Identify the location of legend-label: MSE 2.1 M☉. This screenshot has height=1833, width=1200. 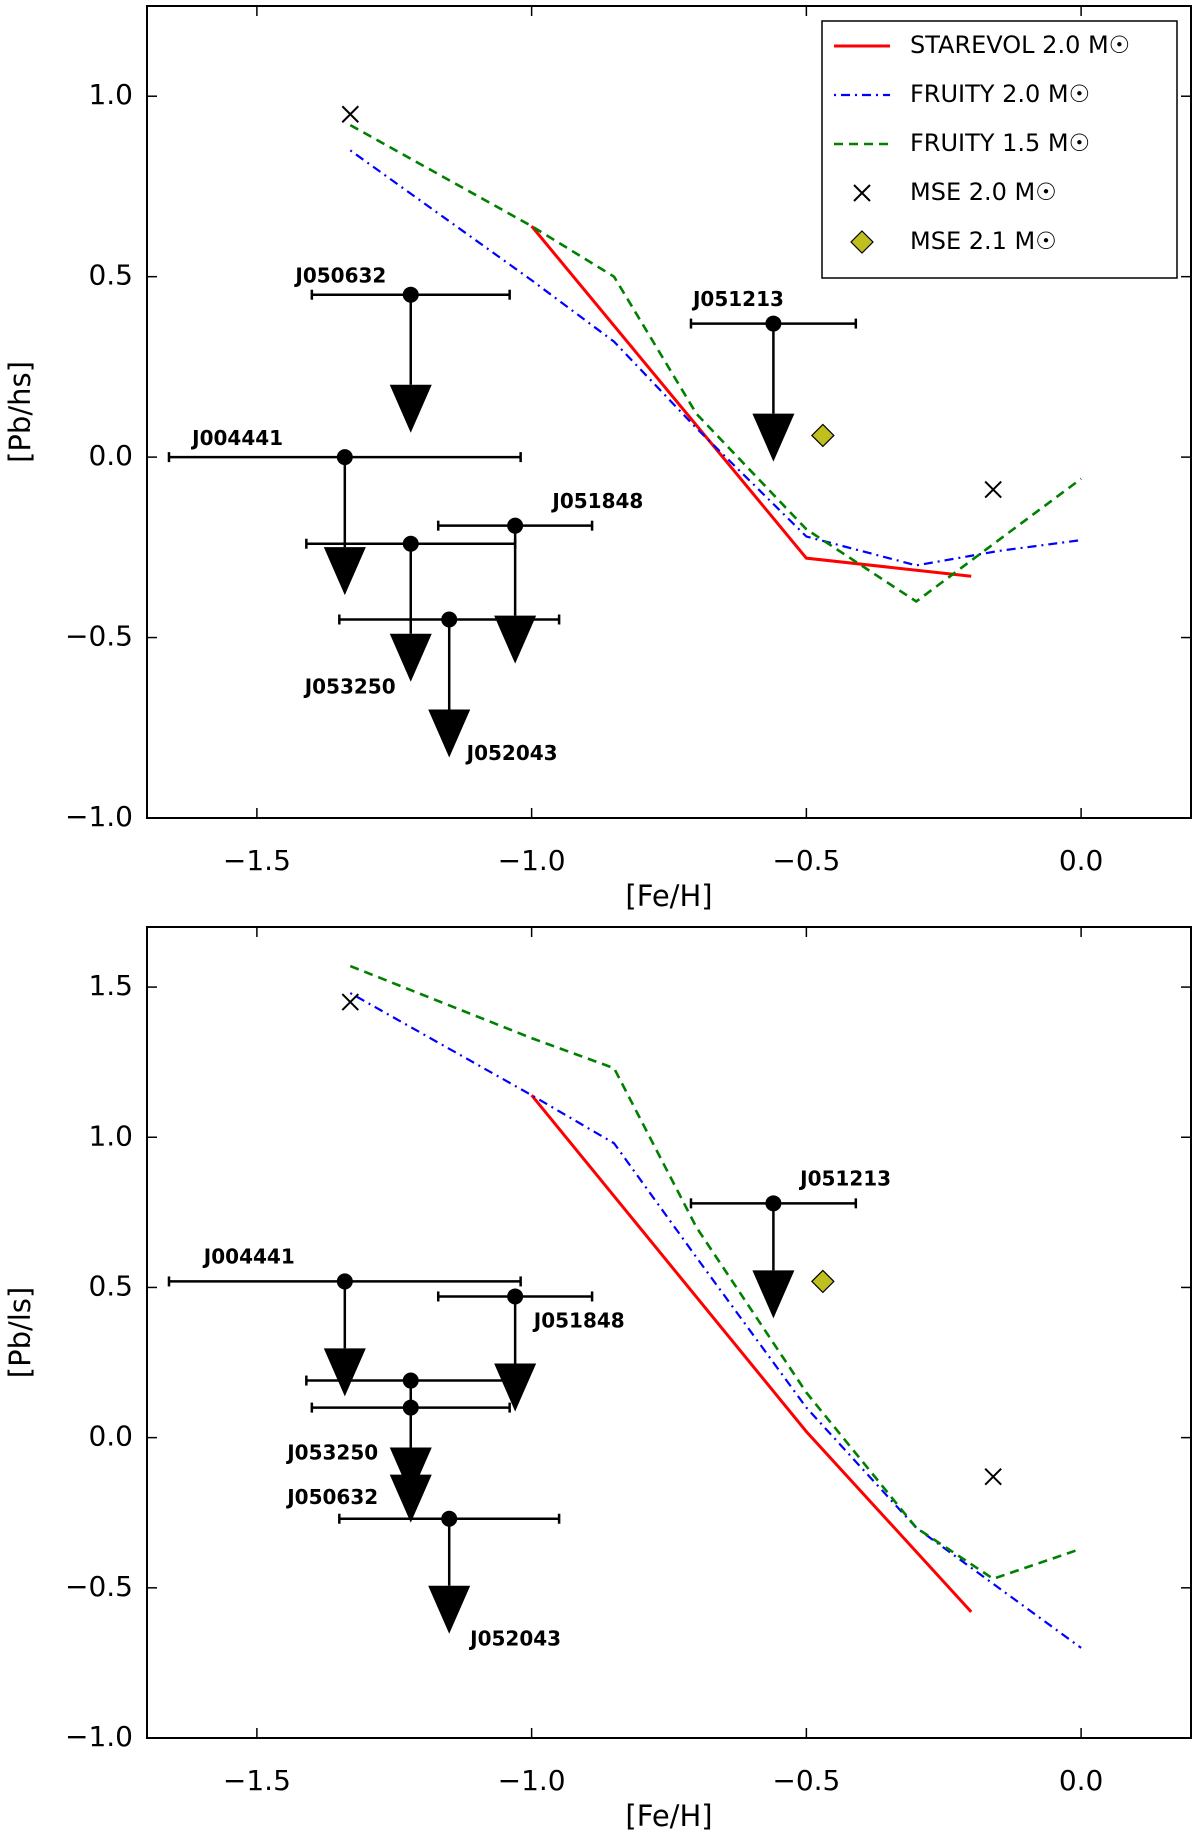
(983, 241).